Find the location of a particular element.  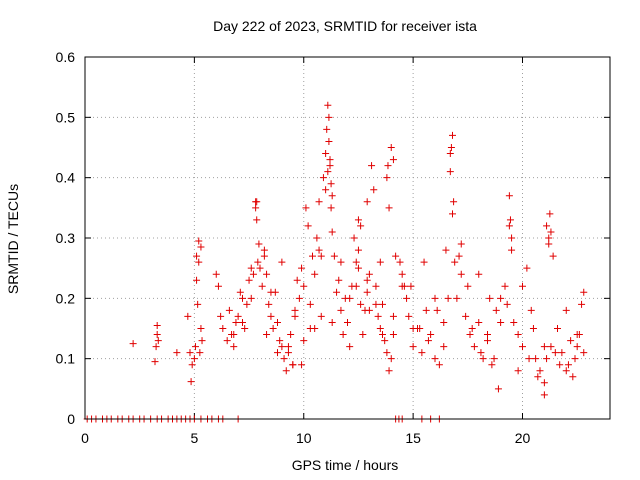

x-tick-label: 10 is located at coordinates (304, 438).